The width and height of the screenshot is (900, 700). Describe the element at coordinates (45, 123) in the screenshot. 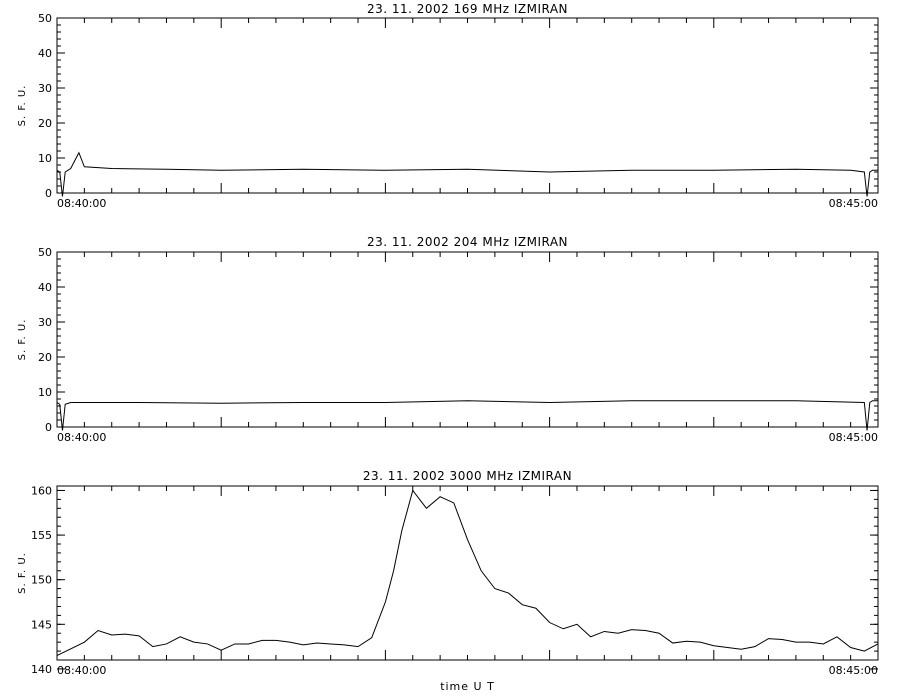

I see `panel-1-ytick-label: 20` at that location.